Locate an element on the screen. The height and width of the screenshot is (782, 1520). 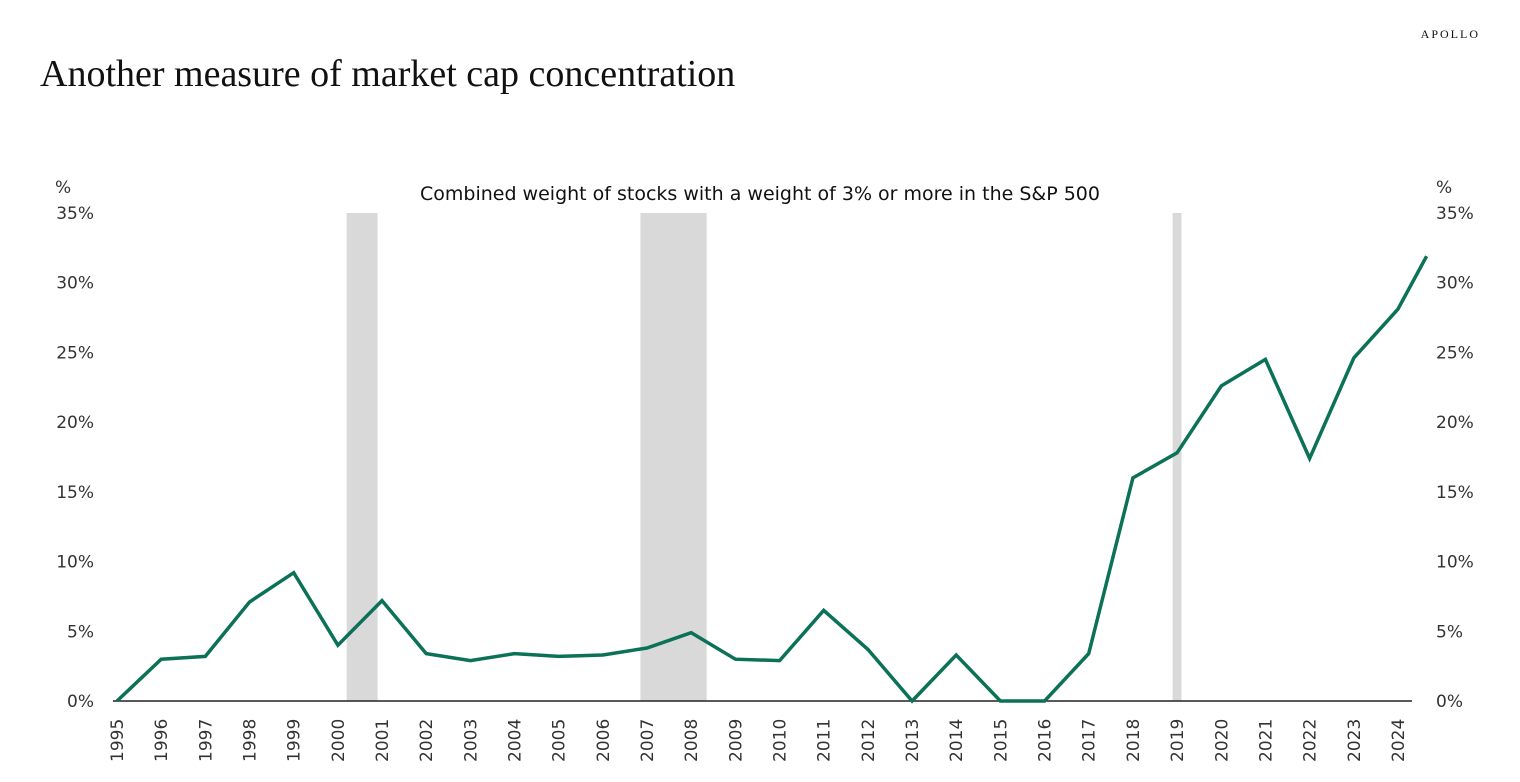
y-tick-label-left: 20% is located at coordinates (75, 423).